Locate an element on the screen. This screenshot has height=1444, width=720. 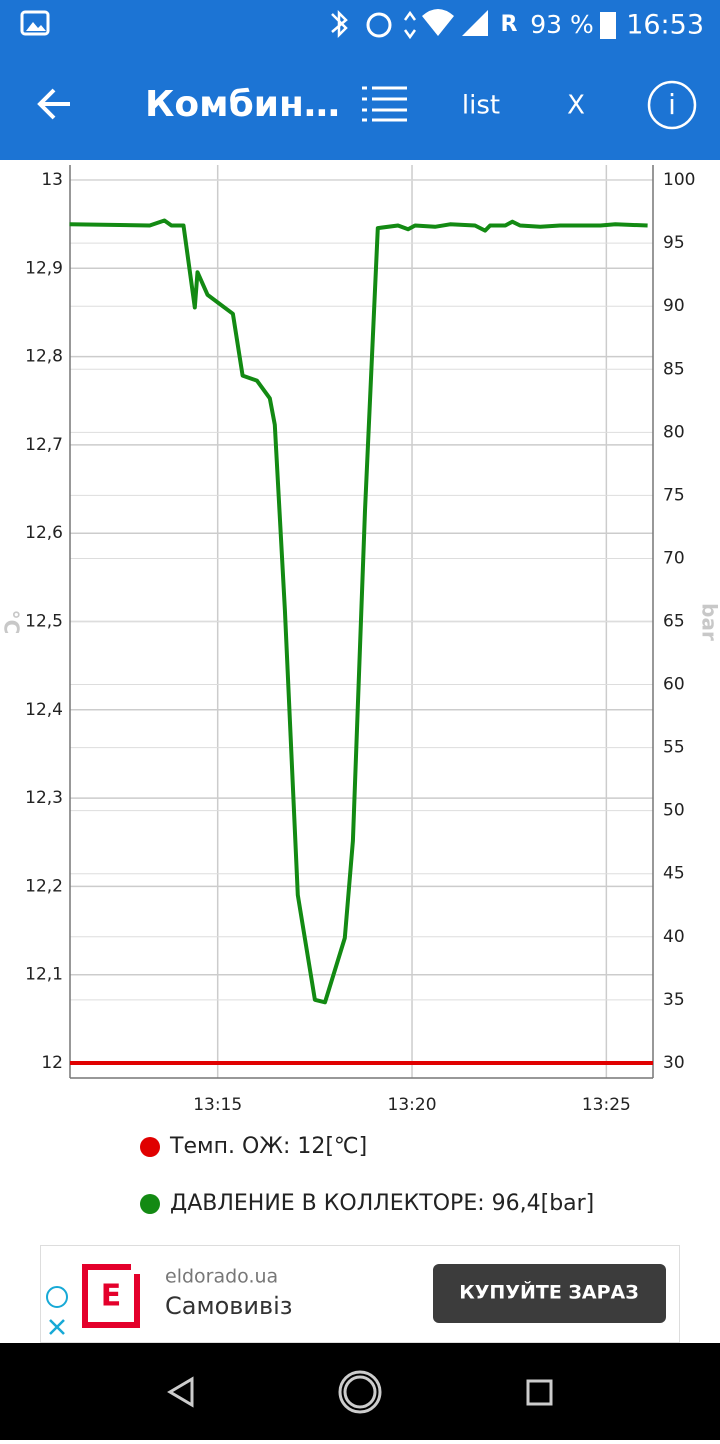
x-tick-label: 13:20 is located at coordinates (412, 1105).